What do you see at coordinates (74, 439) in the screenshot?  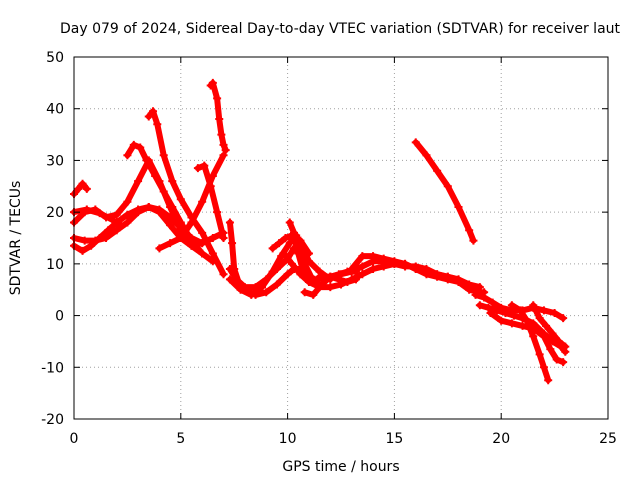 I see `x-tick-label: 0` at bounding box center [74, 439].